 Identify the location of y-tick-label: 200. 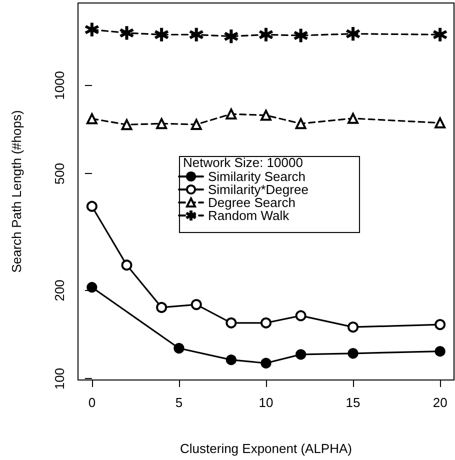
(59, 291).